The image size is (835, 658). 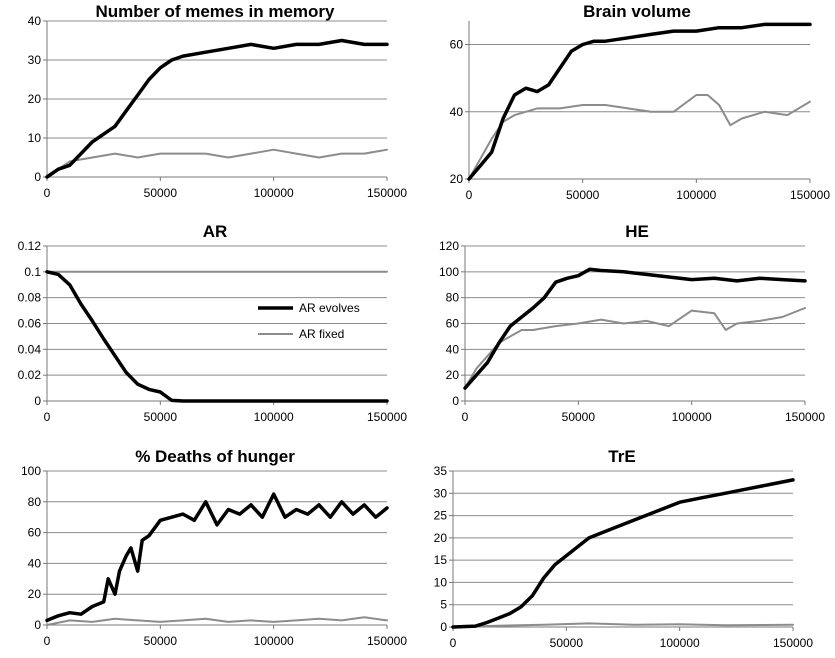 I want to click on chart-brain-volume: Brain volume 20 40 60 0 50000 100000 150000, so click(x=640, y=102).